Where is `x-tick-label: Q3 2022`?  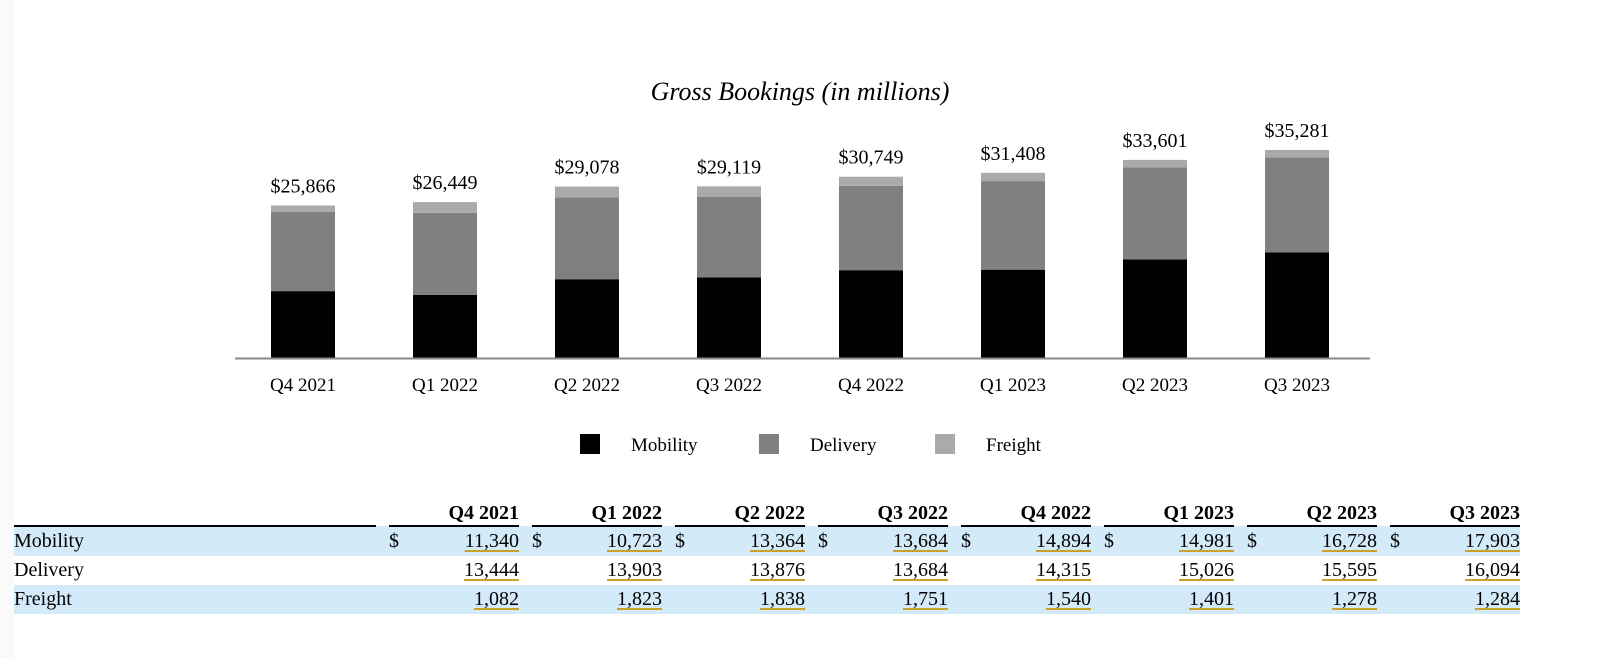
x-tick-label: Q3 2022 is located at coordinates (729, 385).